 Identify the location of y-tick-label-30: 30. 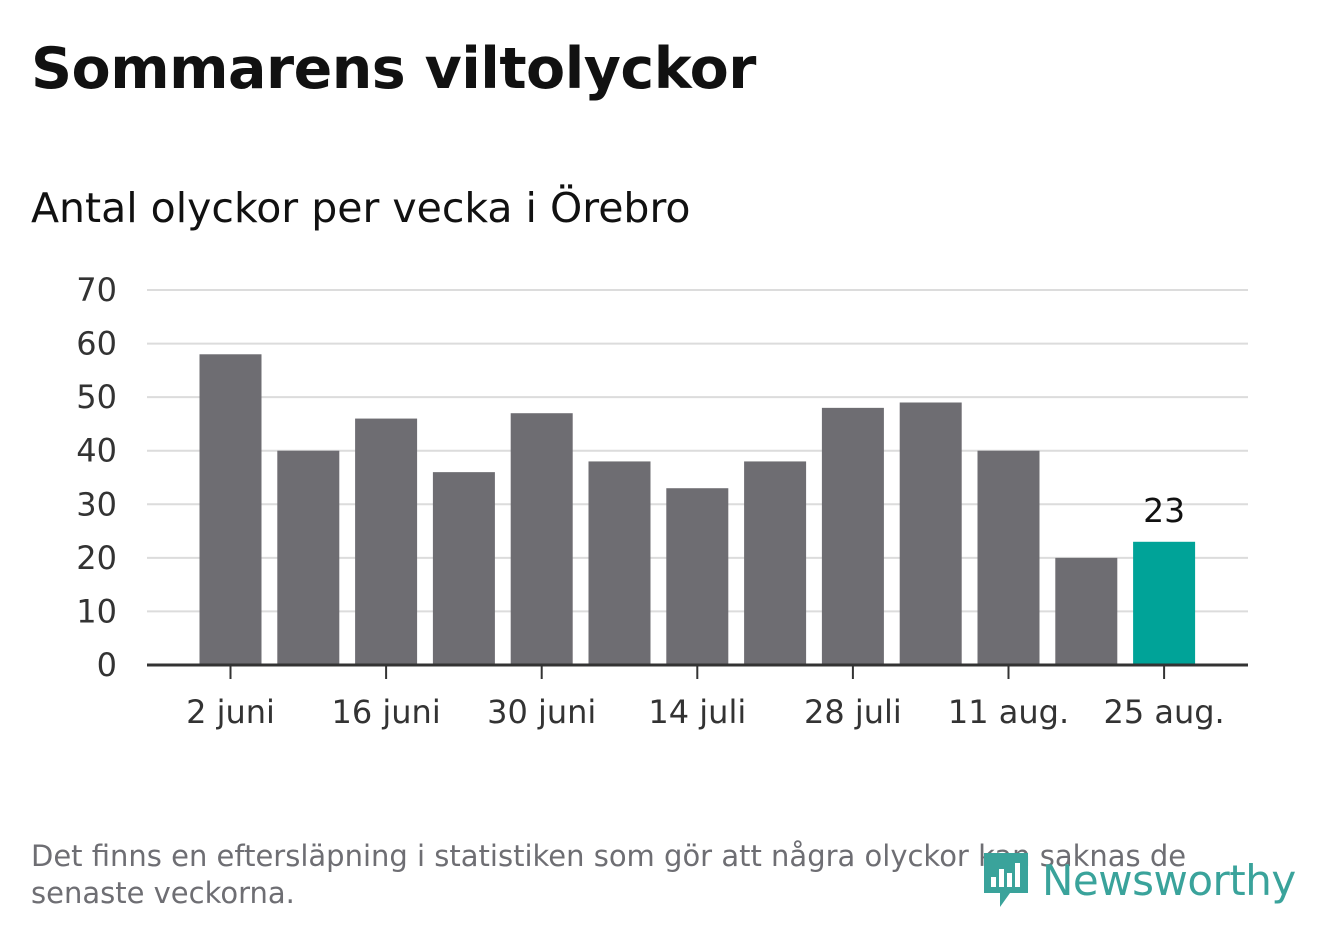
(96, 504).